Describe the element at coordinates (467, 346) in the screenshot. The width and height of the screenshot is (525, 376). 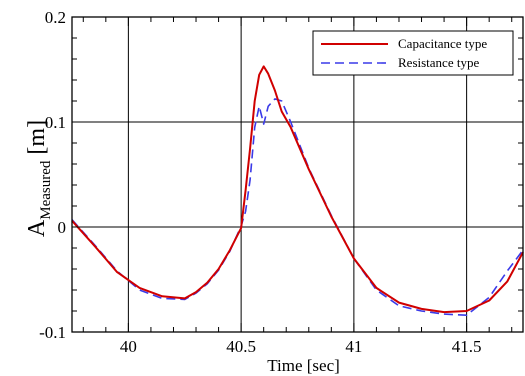
I see `x-tick-label: 41.5` at that location.